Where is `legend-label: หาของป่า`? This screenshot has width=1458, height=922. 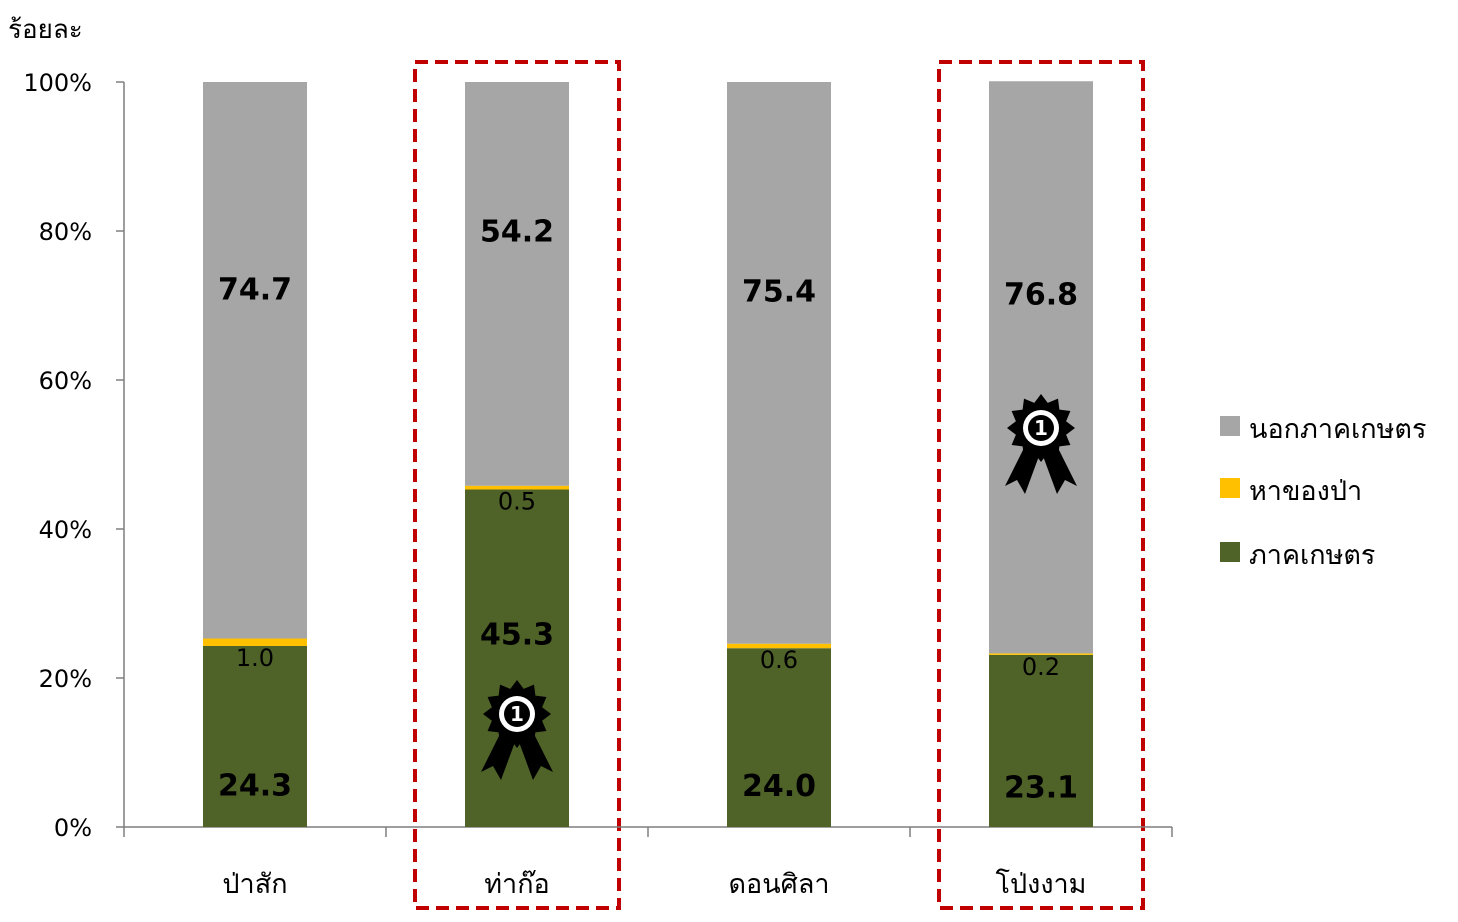 legend-label: หาของป่า is located at coordinates (1305, 491).